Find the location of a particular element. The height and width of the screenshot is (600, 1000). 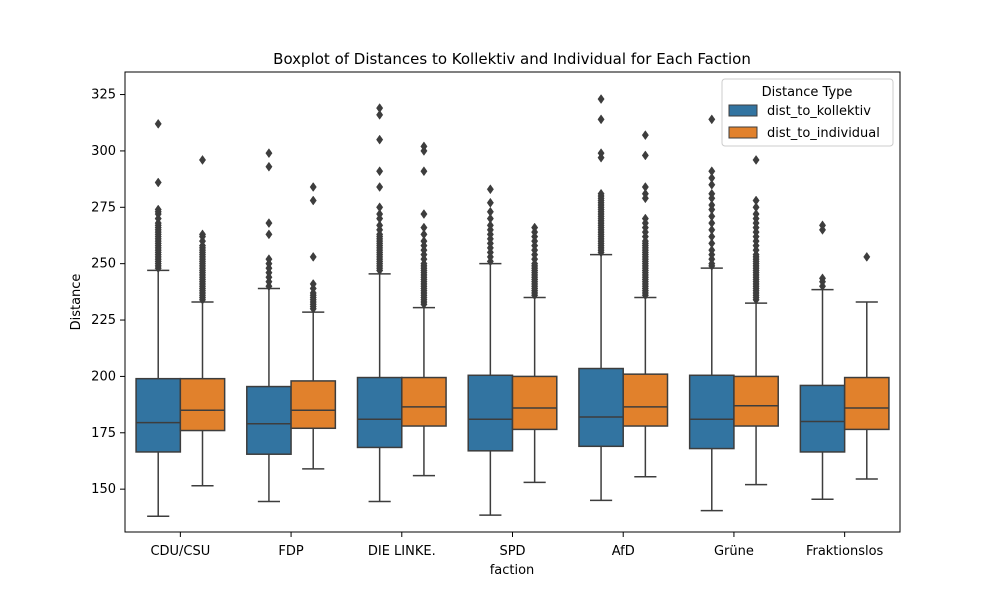

y-tick-label: 150 is located at coordinates (103, 489).